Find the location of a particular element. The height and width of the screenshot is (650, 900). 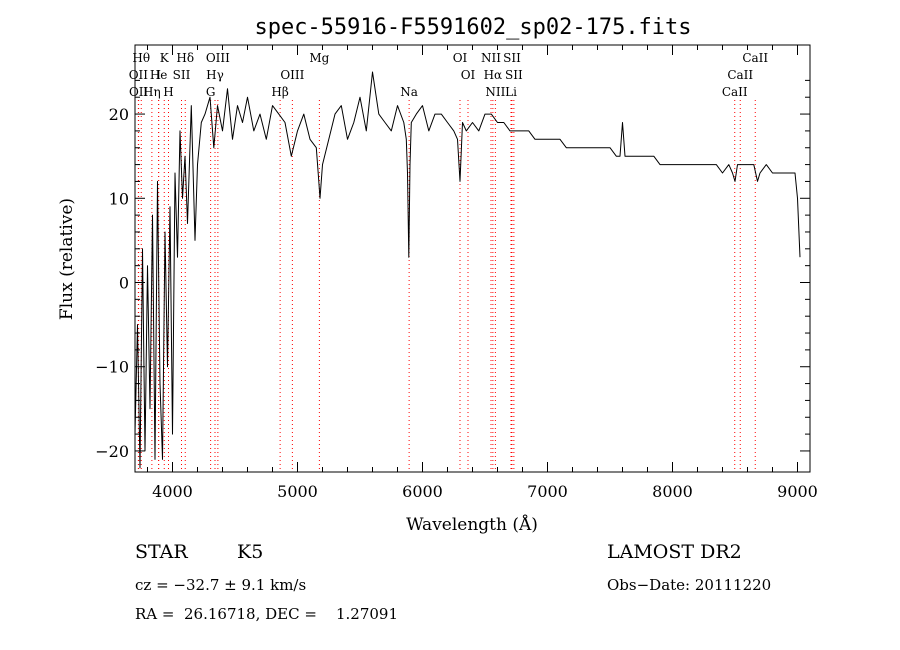

line-marker-label: He is located at coordinates (159, 75).